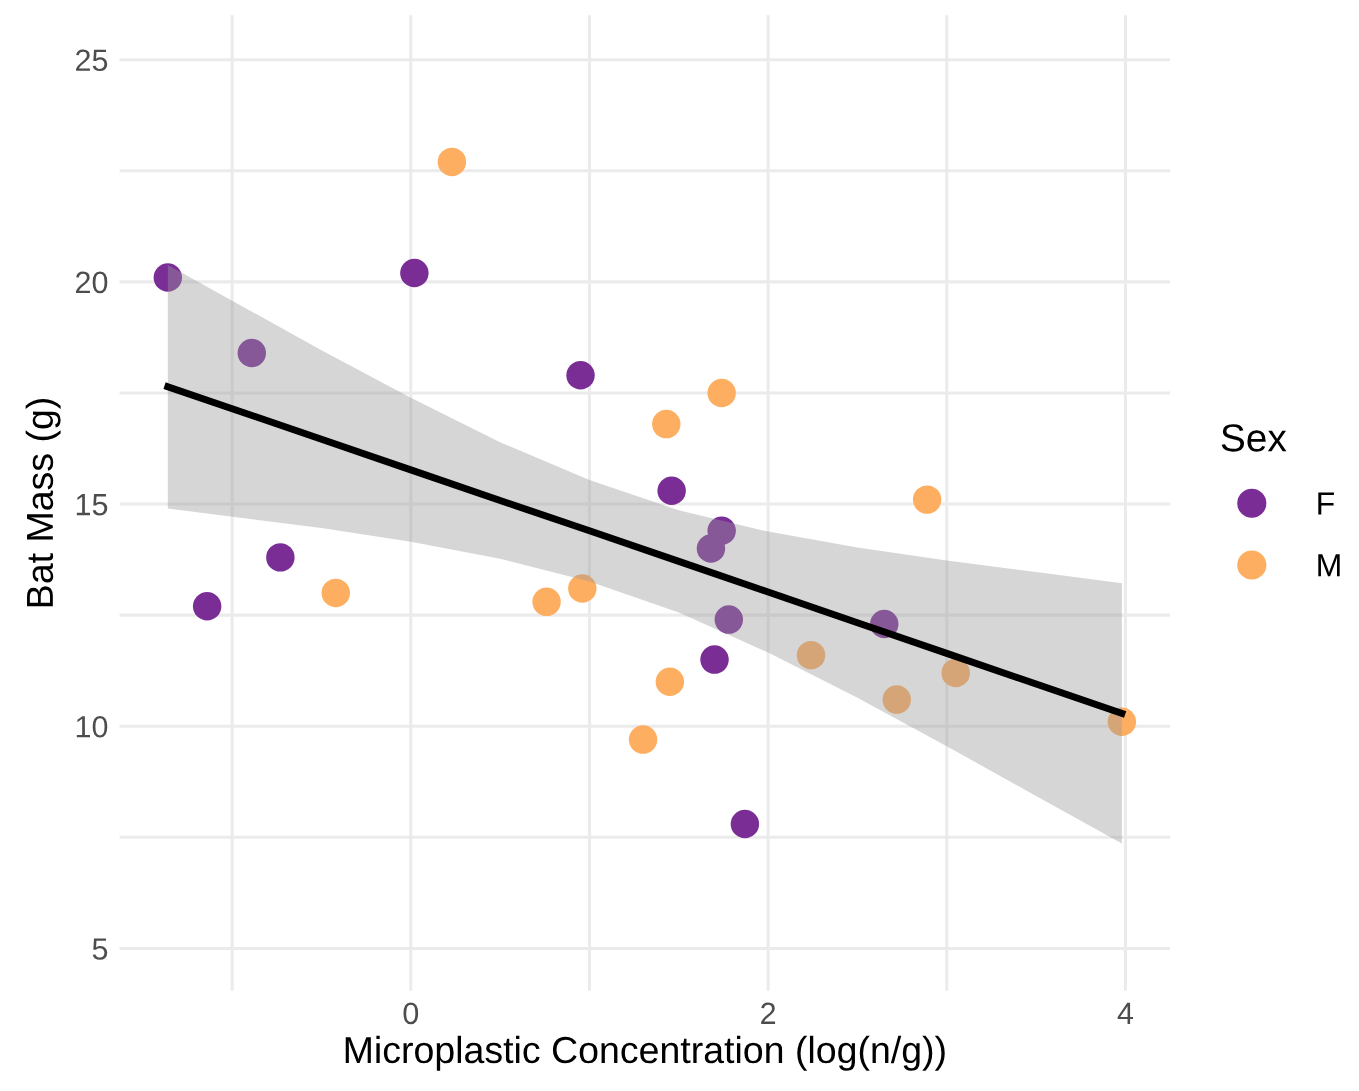 This screenshot has width=1359, height=1091. What do you see at coordinates (1326, 503) in the screenshot?
I see `legend-label: F` at bounding box center [1326, 503].